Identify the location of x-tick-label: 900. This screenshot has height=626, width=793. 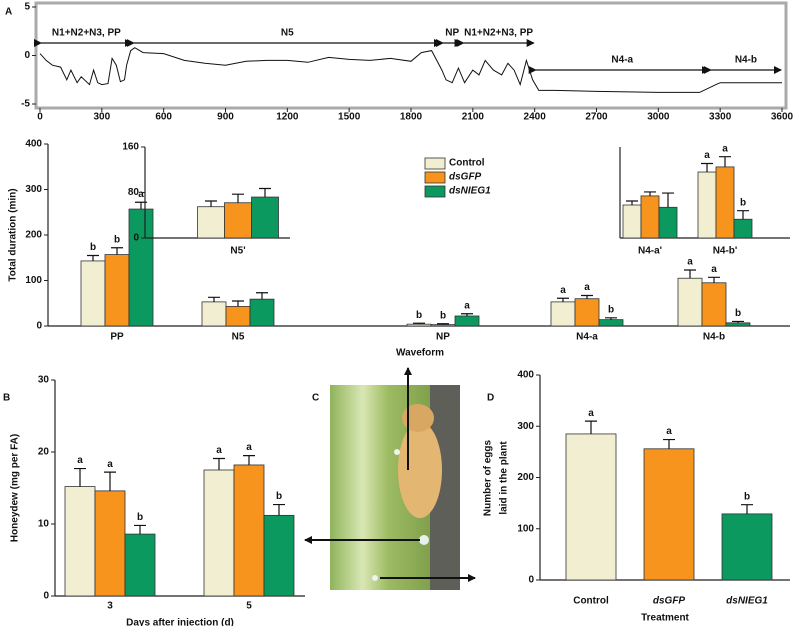
(225, 117).